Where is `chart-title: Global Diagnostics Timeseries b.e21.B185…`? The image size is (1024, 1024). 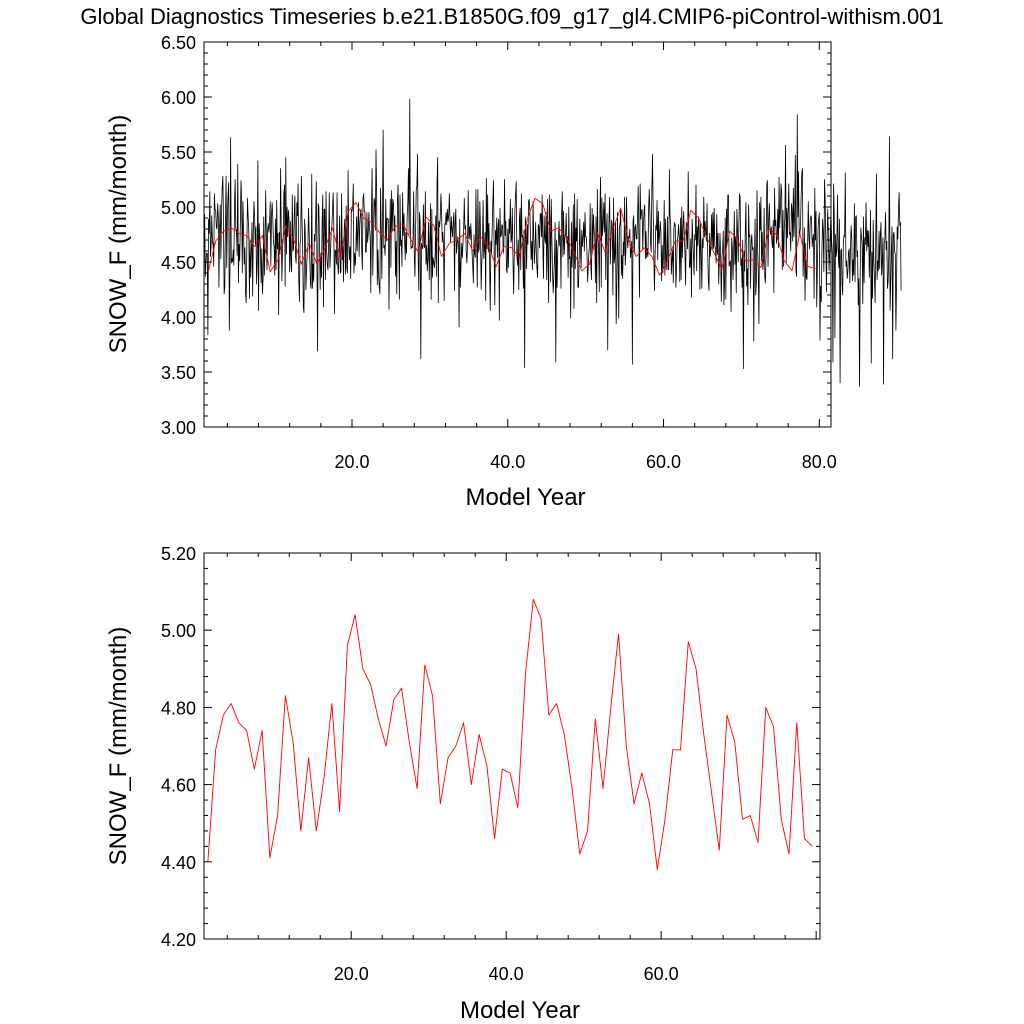
chart-title: Global Diagnostics Timeseries b.e21.B185… is located at coordinates (511, 16).